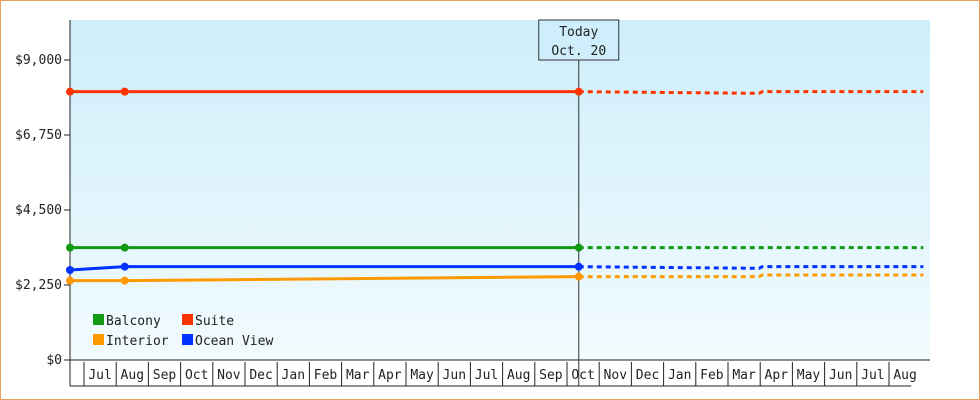 The height and width of the screenshot is (400, 980). I want to click on series-forecast-suite, so click(751, 92).